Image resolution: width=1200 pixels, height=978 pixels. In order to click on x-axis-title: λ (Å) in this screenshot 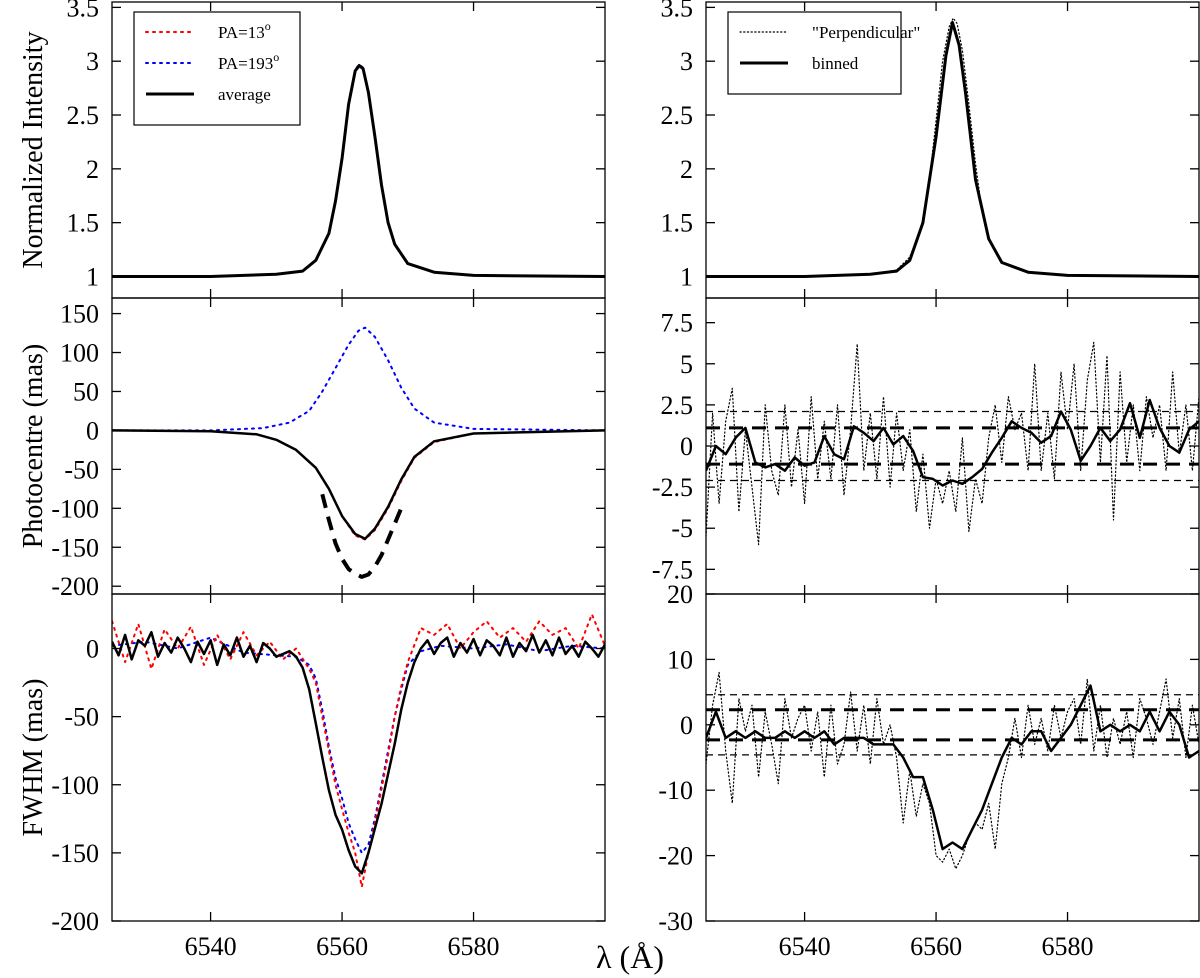, I will do `click(630, 957)`.